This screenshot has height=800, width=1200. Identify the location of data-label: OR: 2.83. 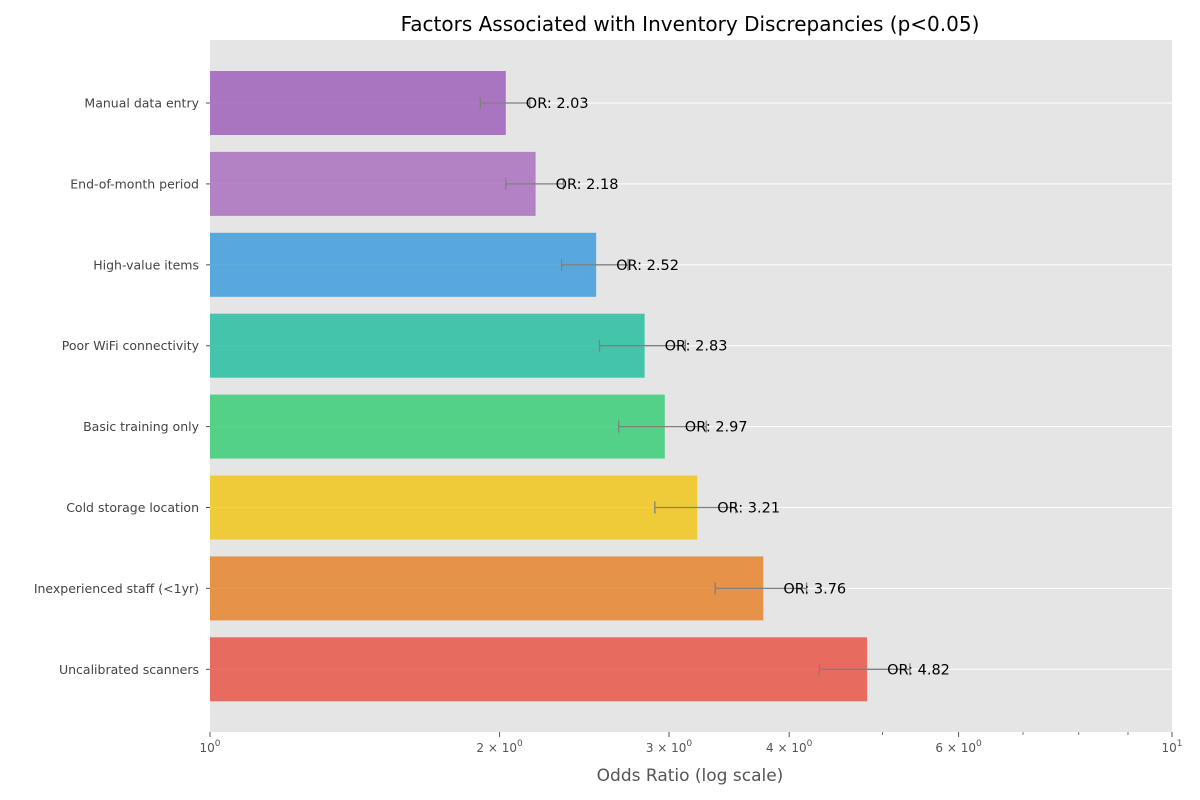
(696, 347).